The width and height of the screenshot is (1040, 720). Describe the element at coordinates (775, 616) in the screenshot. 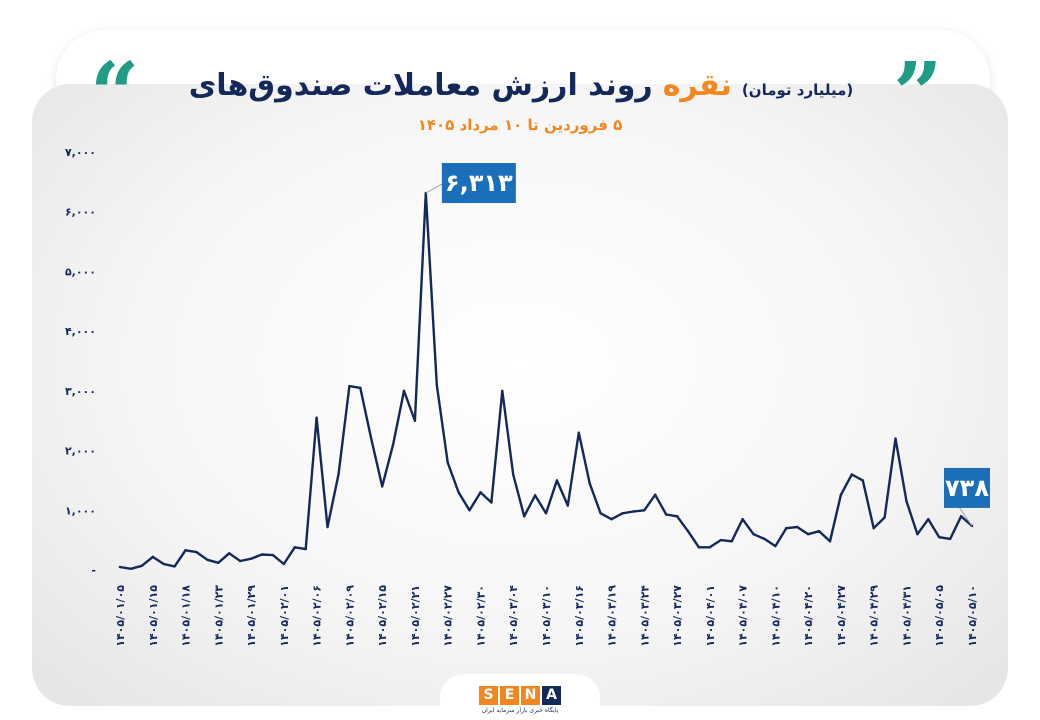

I see `x-tick-label: ۱۴۰۵/۰۴/۱۰` at that location.